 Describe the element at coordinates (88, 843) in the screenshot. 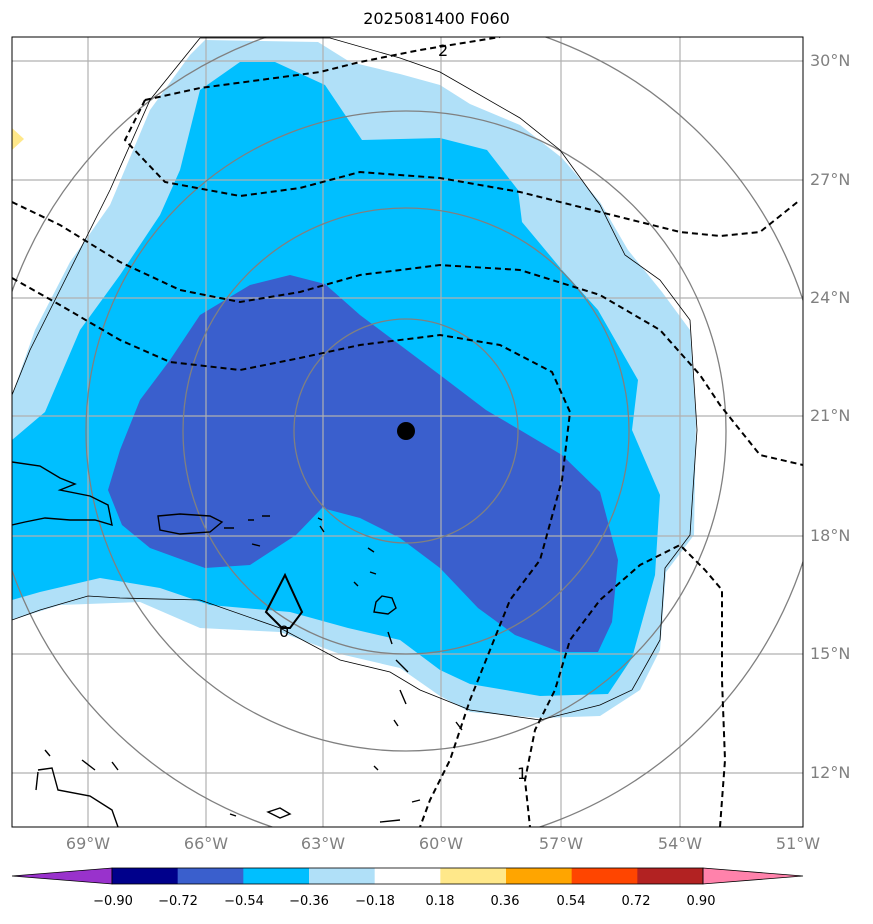

I see `lon-label-69w: 69°W` at that location.